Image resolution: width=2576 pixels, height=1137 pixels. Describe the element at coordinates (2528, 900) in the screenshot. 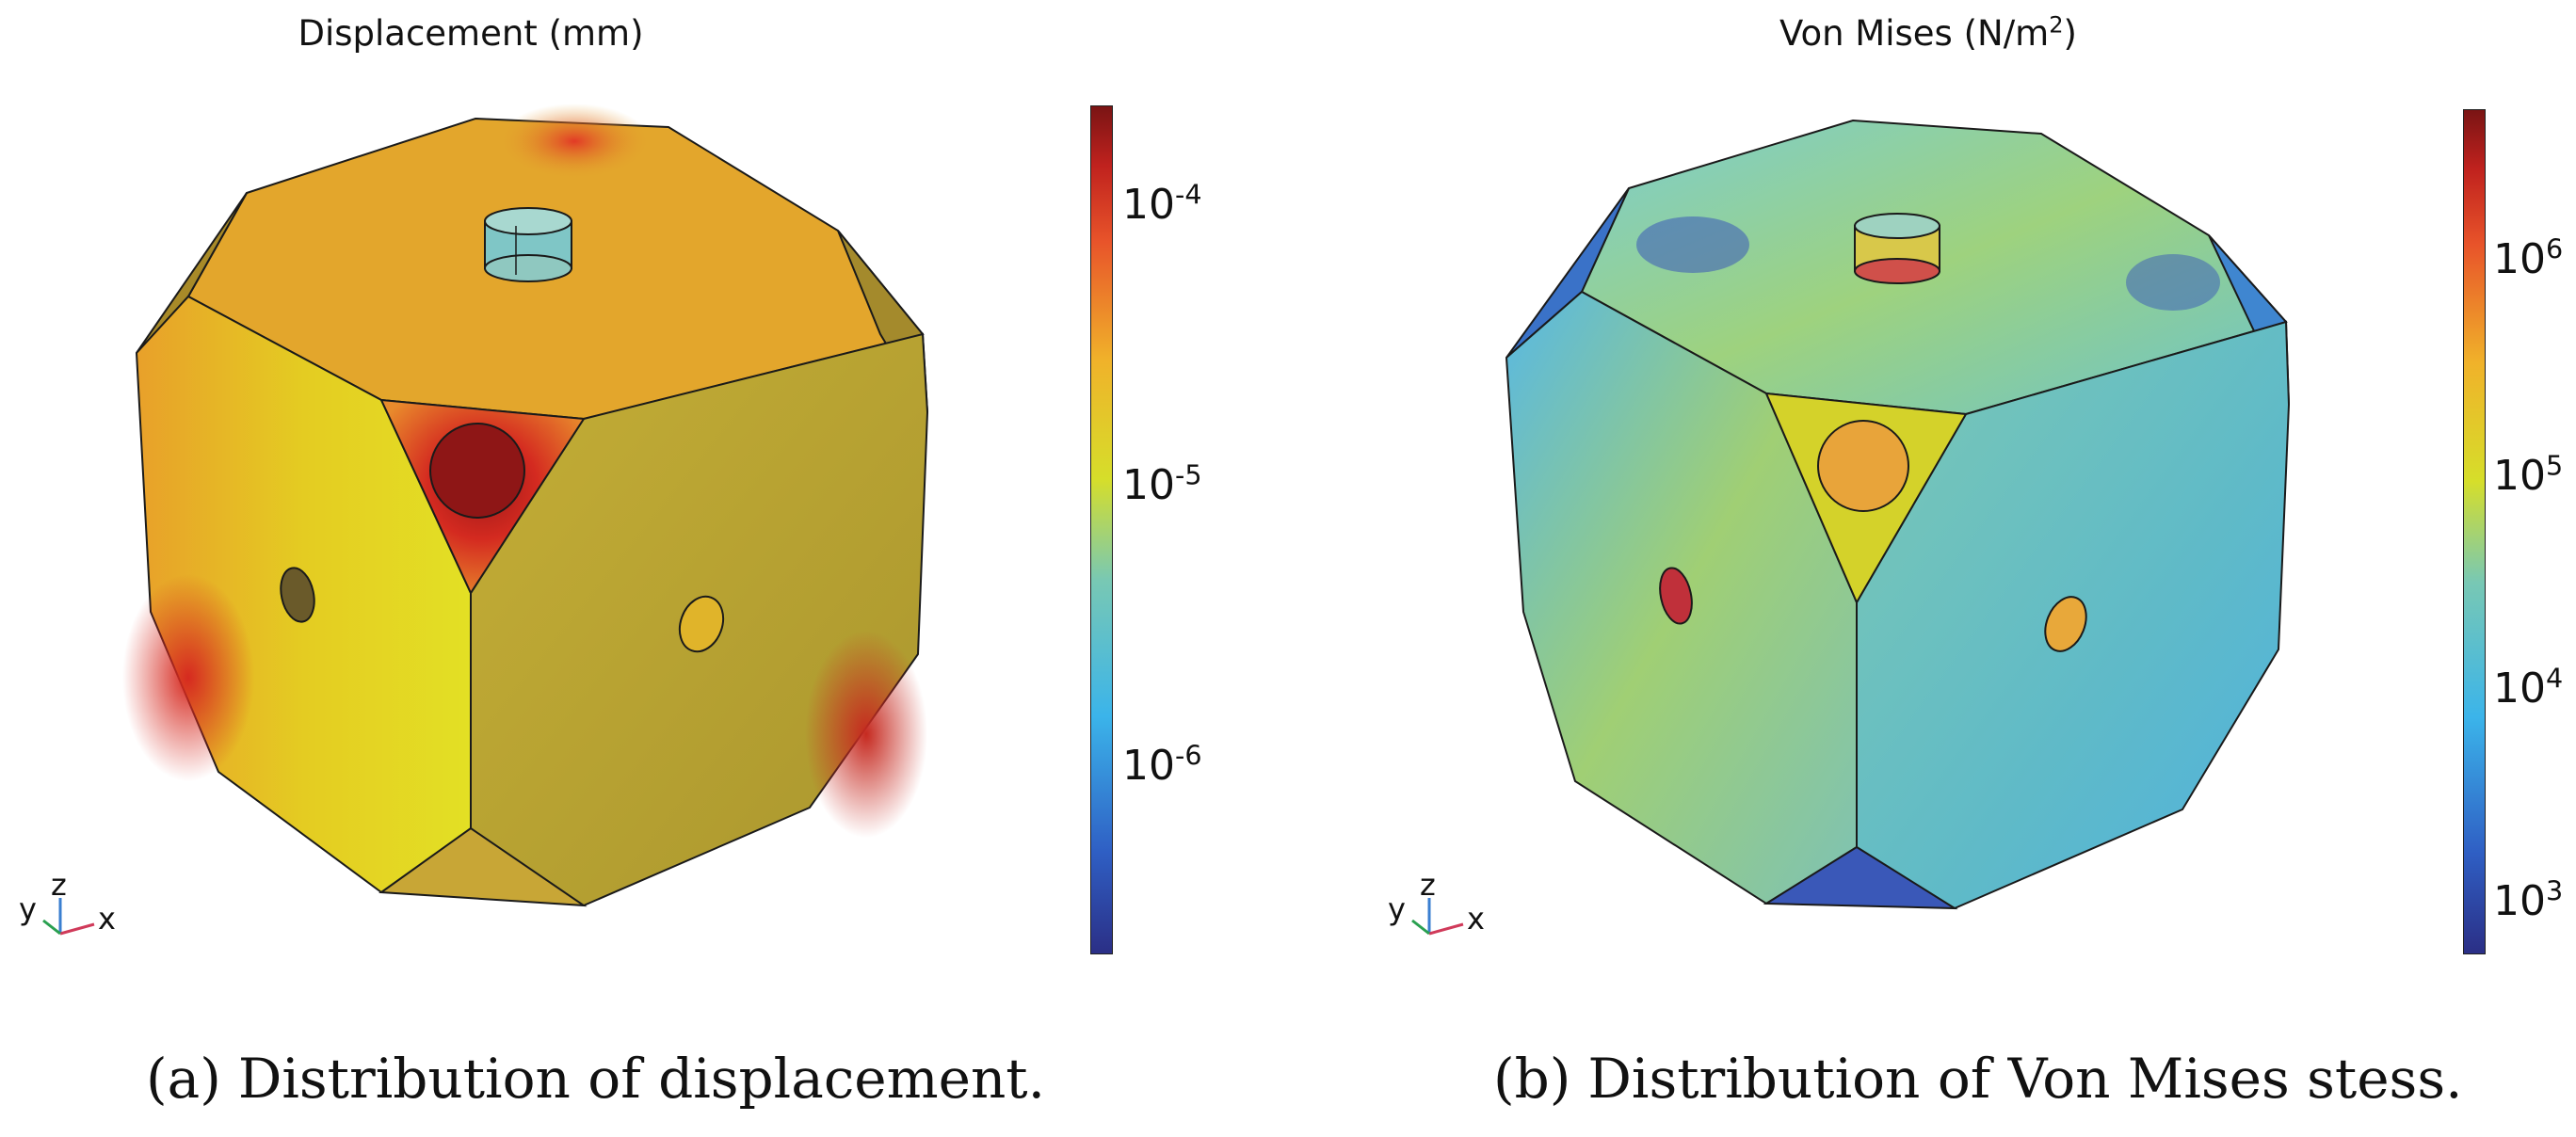

I see `colorbar-tick: 103` at that location.